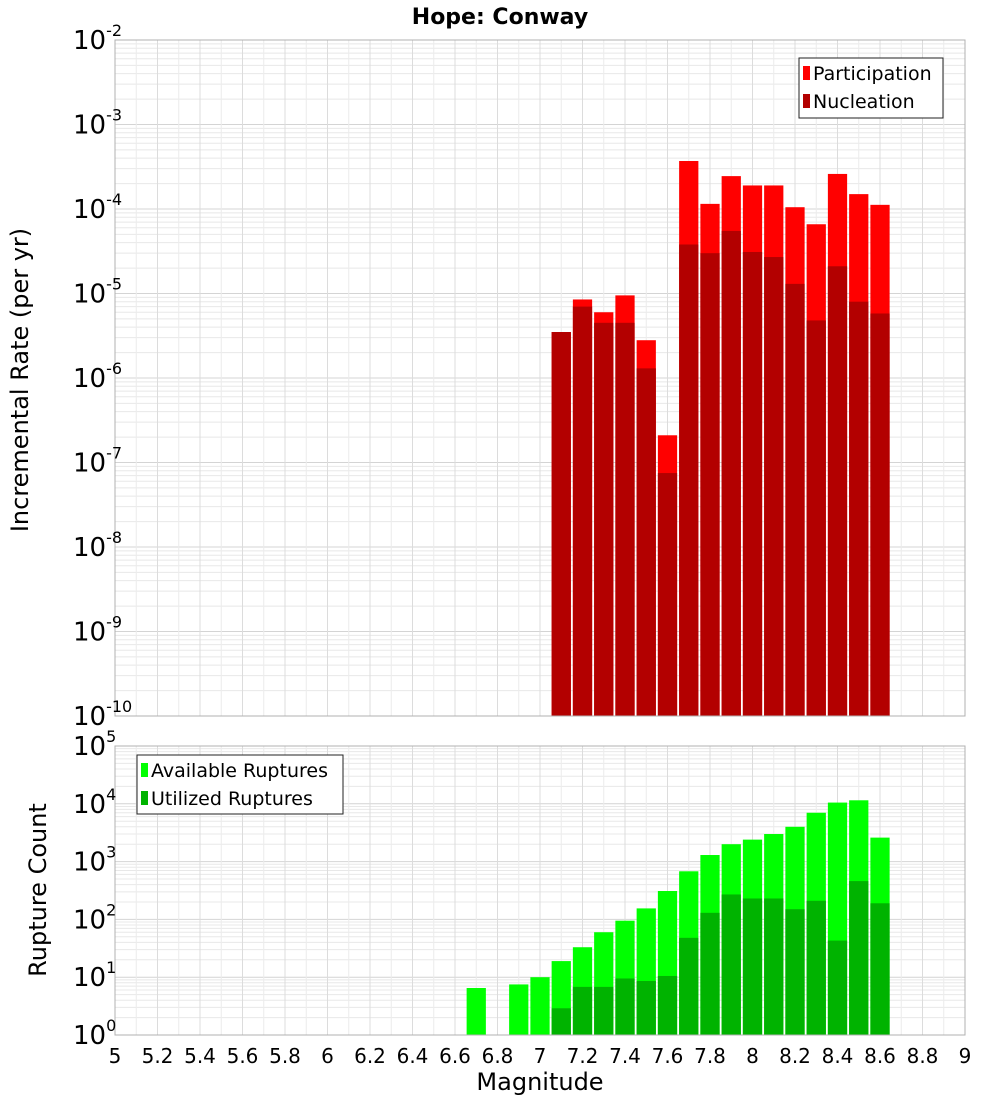  What do you see at coordinates (668, 1056) in the screenshot?
I see `bottom-x-tick-label: 7.6` at bounding box center [668, 1056].